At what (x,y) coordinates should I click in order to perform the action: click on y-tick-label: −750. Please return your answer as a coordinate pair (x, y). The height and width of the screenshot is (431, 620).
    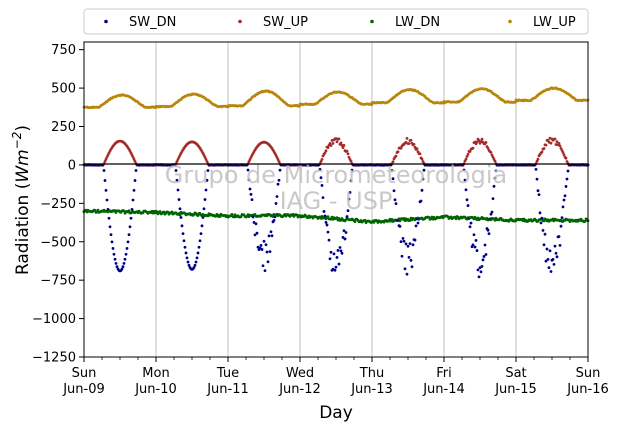
    Looking at the image, I should click on (58, 281).